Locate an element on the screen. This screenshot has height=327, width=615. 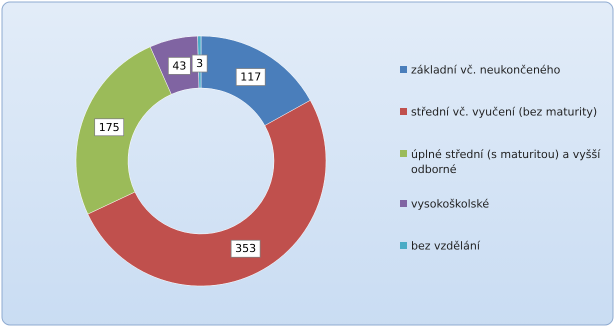
slice-label: střední vč. vyučení (bez maturity) is located at coordinates (504, 112).